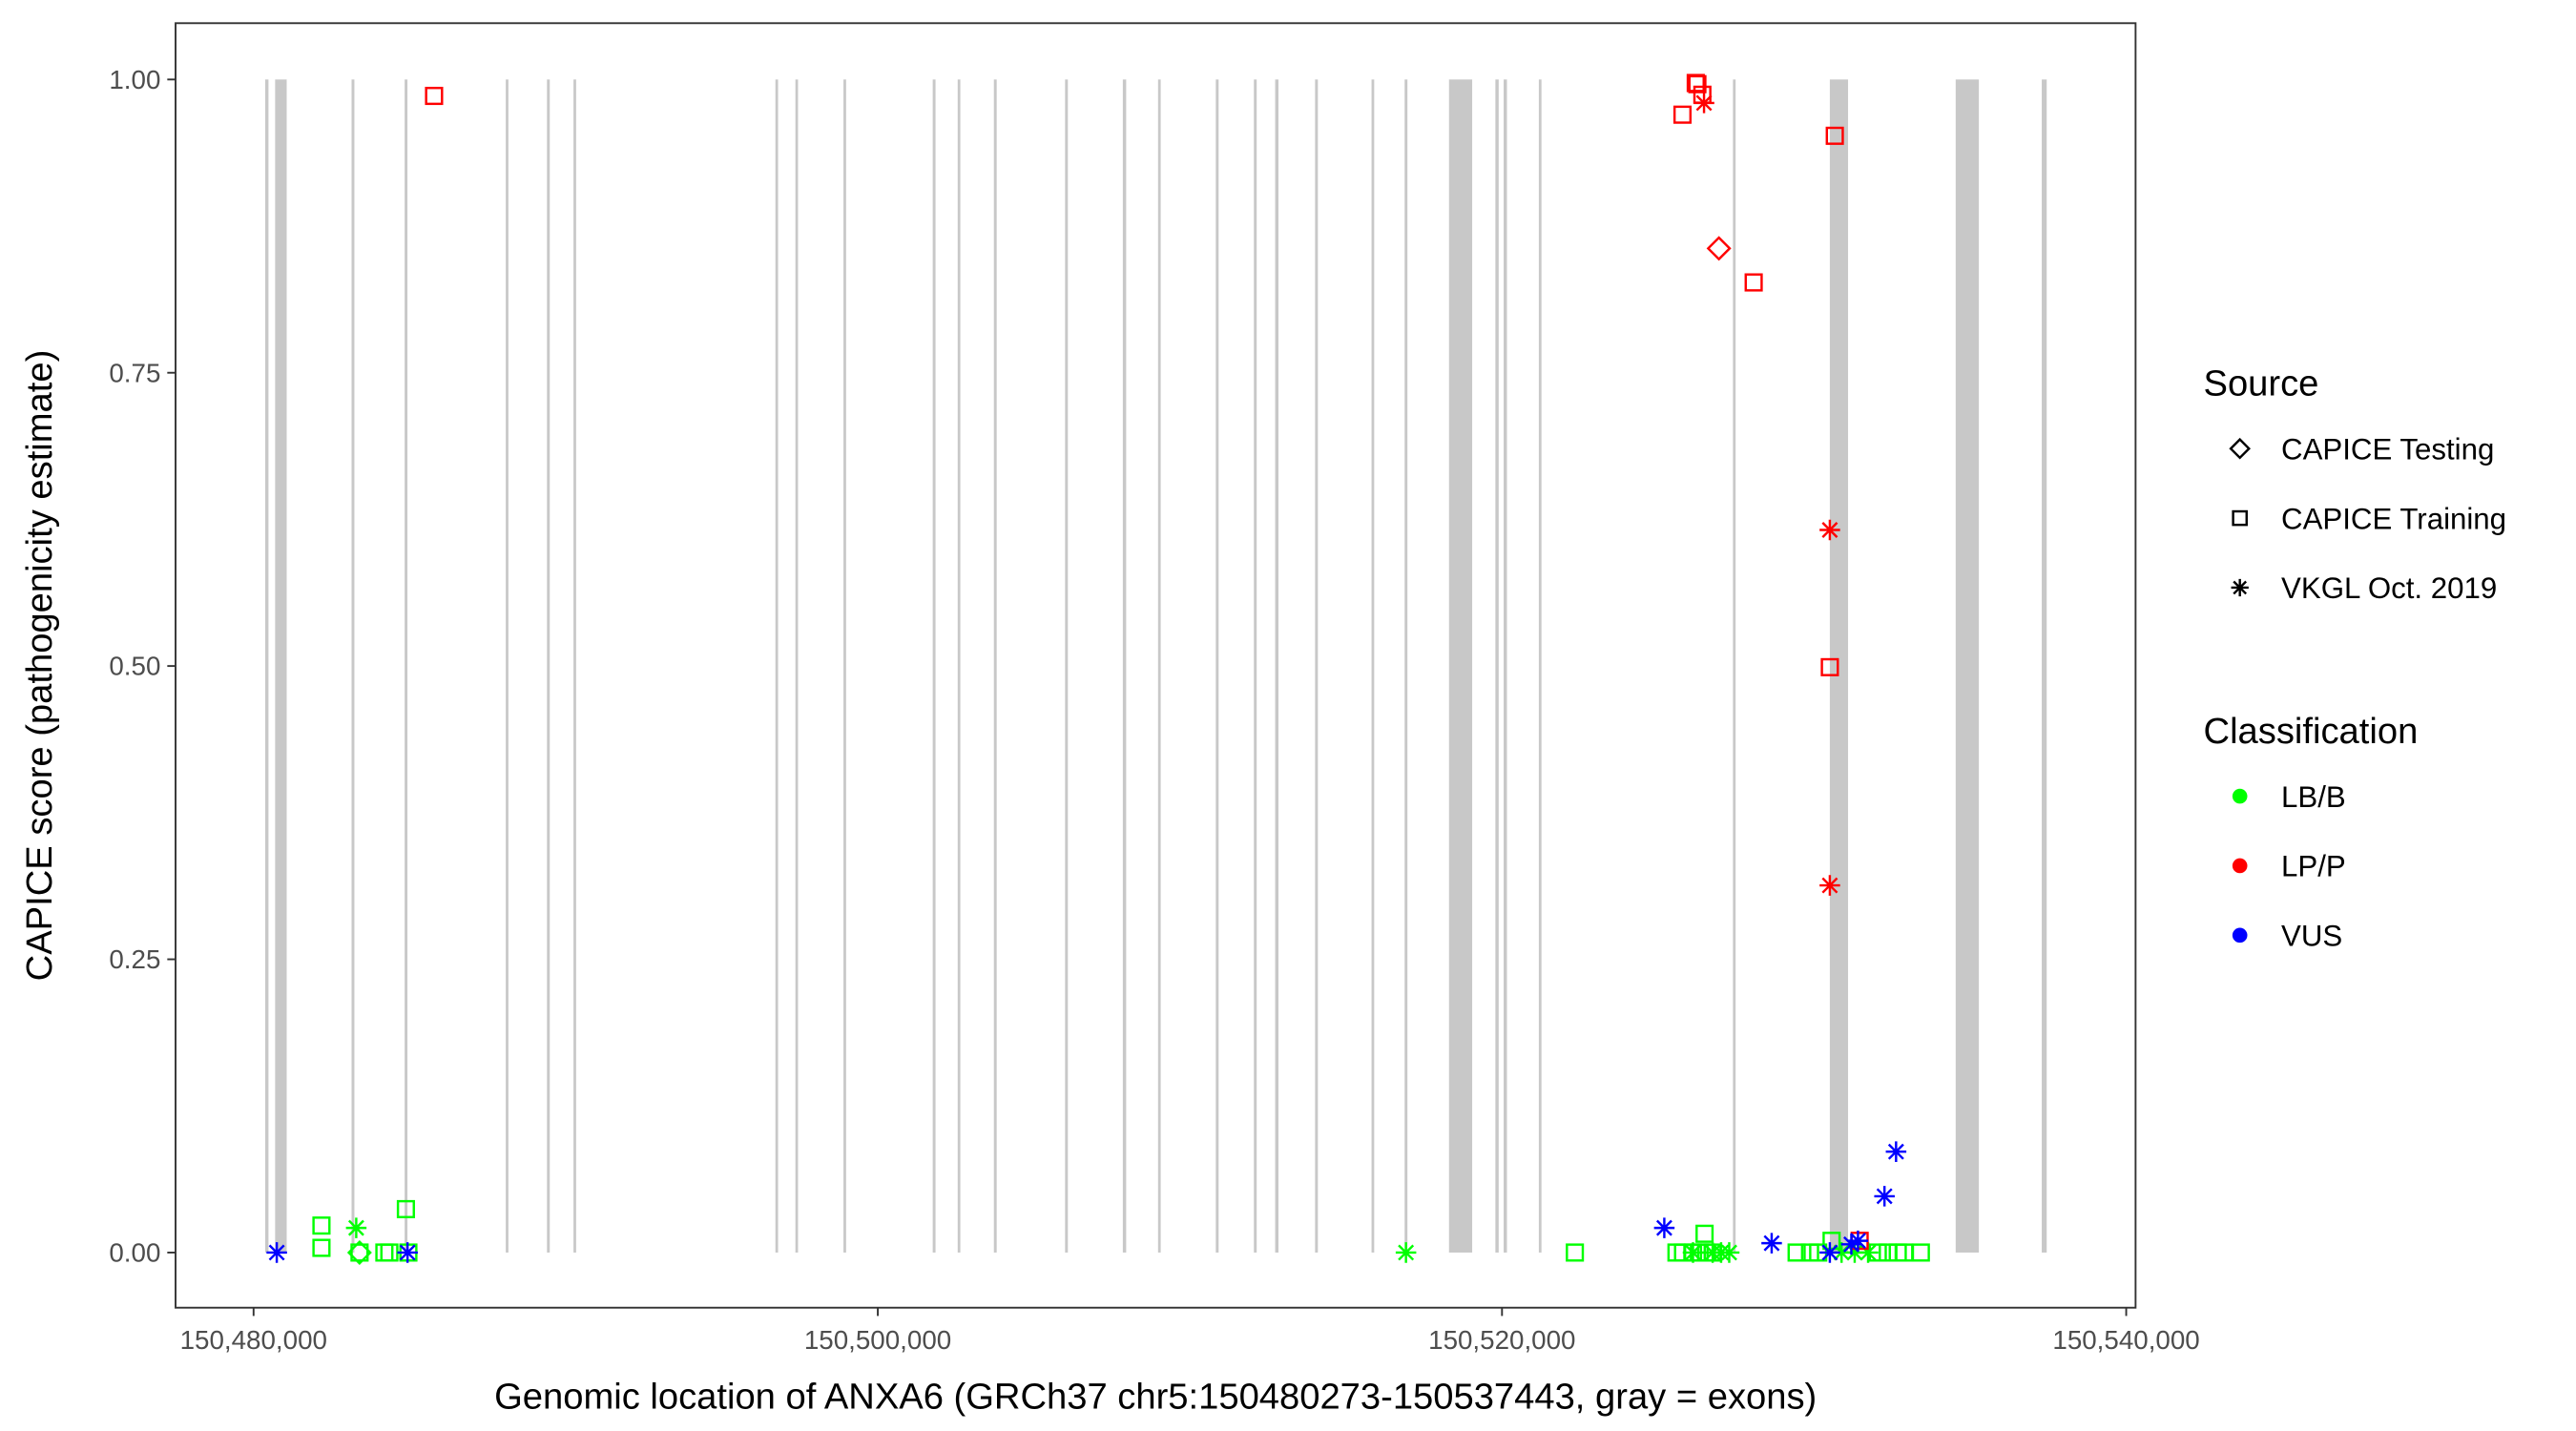 This screenshot has height=1431, width=2576. I want to click on legend-source-label: CAPICE Testing, so click(2387, 449).